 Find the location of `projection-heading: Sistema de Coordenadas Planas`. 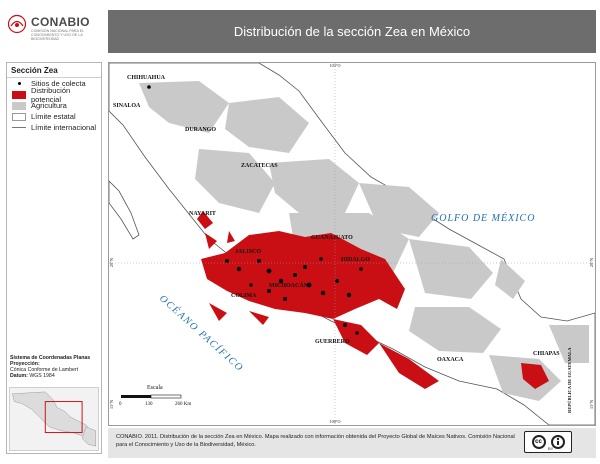

projection-heading: Sistema de Coordenadas Planas is located at coordinates (50, 358).